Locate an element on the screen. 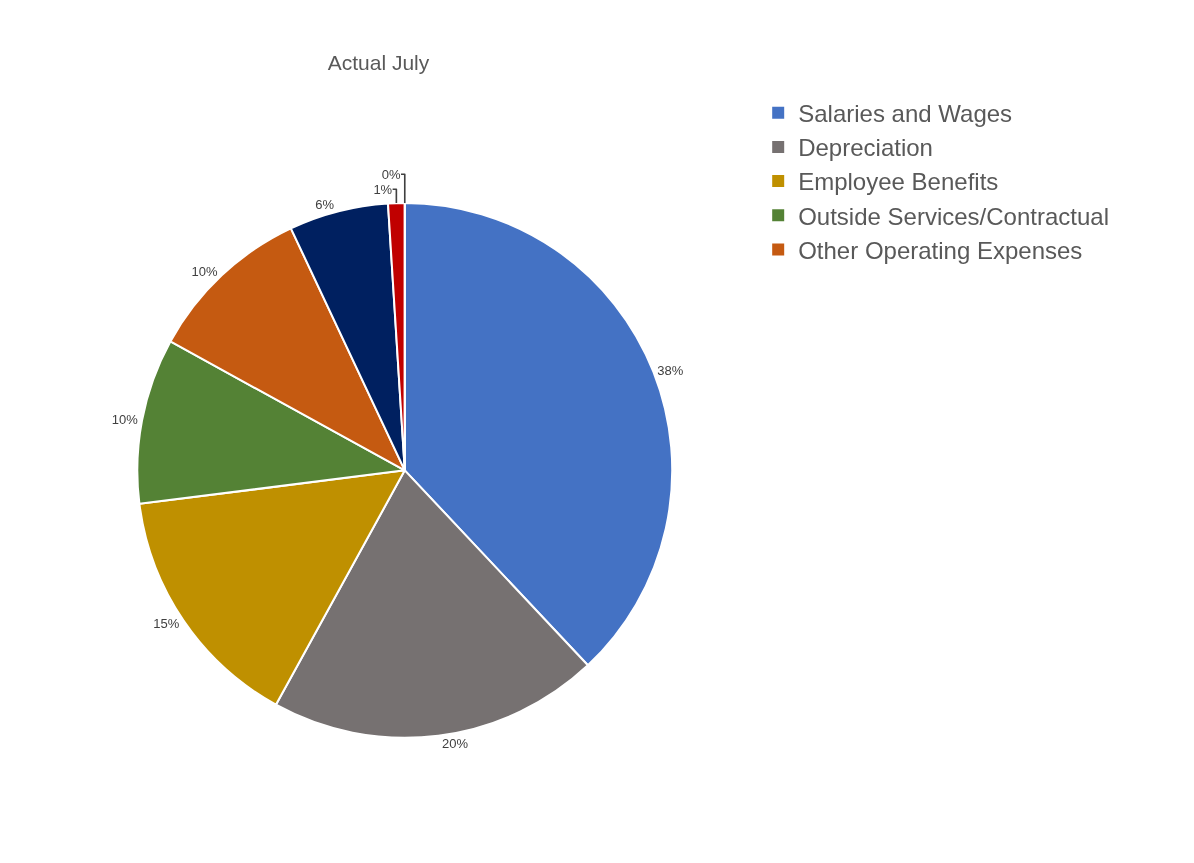 This screenshot has height=863, width=1194. text: 0% is located at coordinates (391, 174).